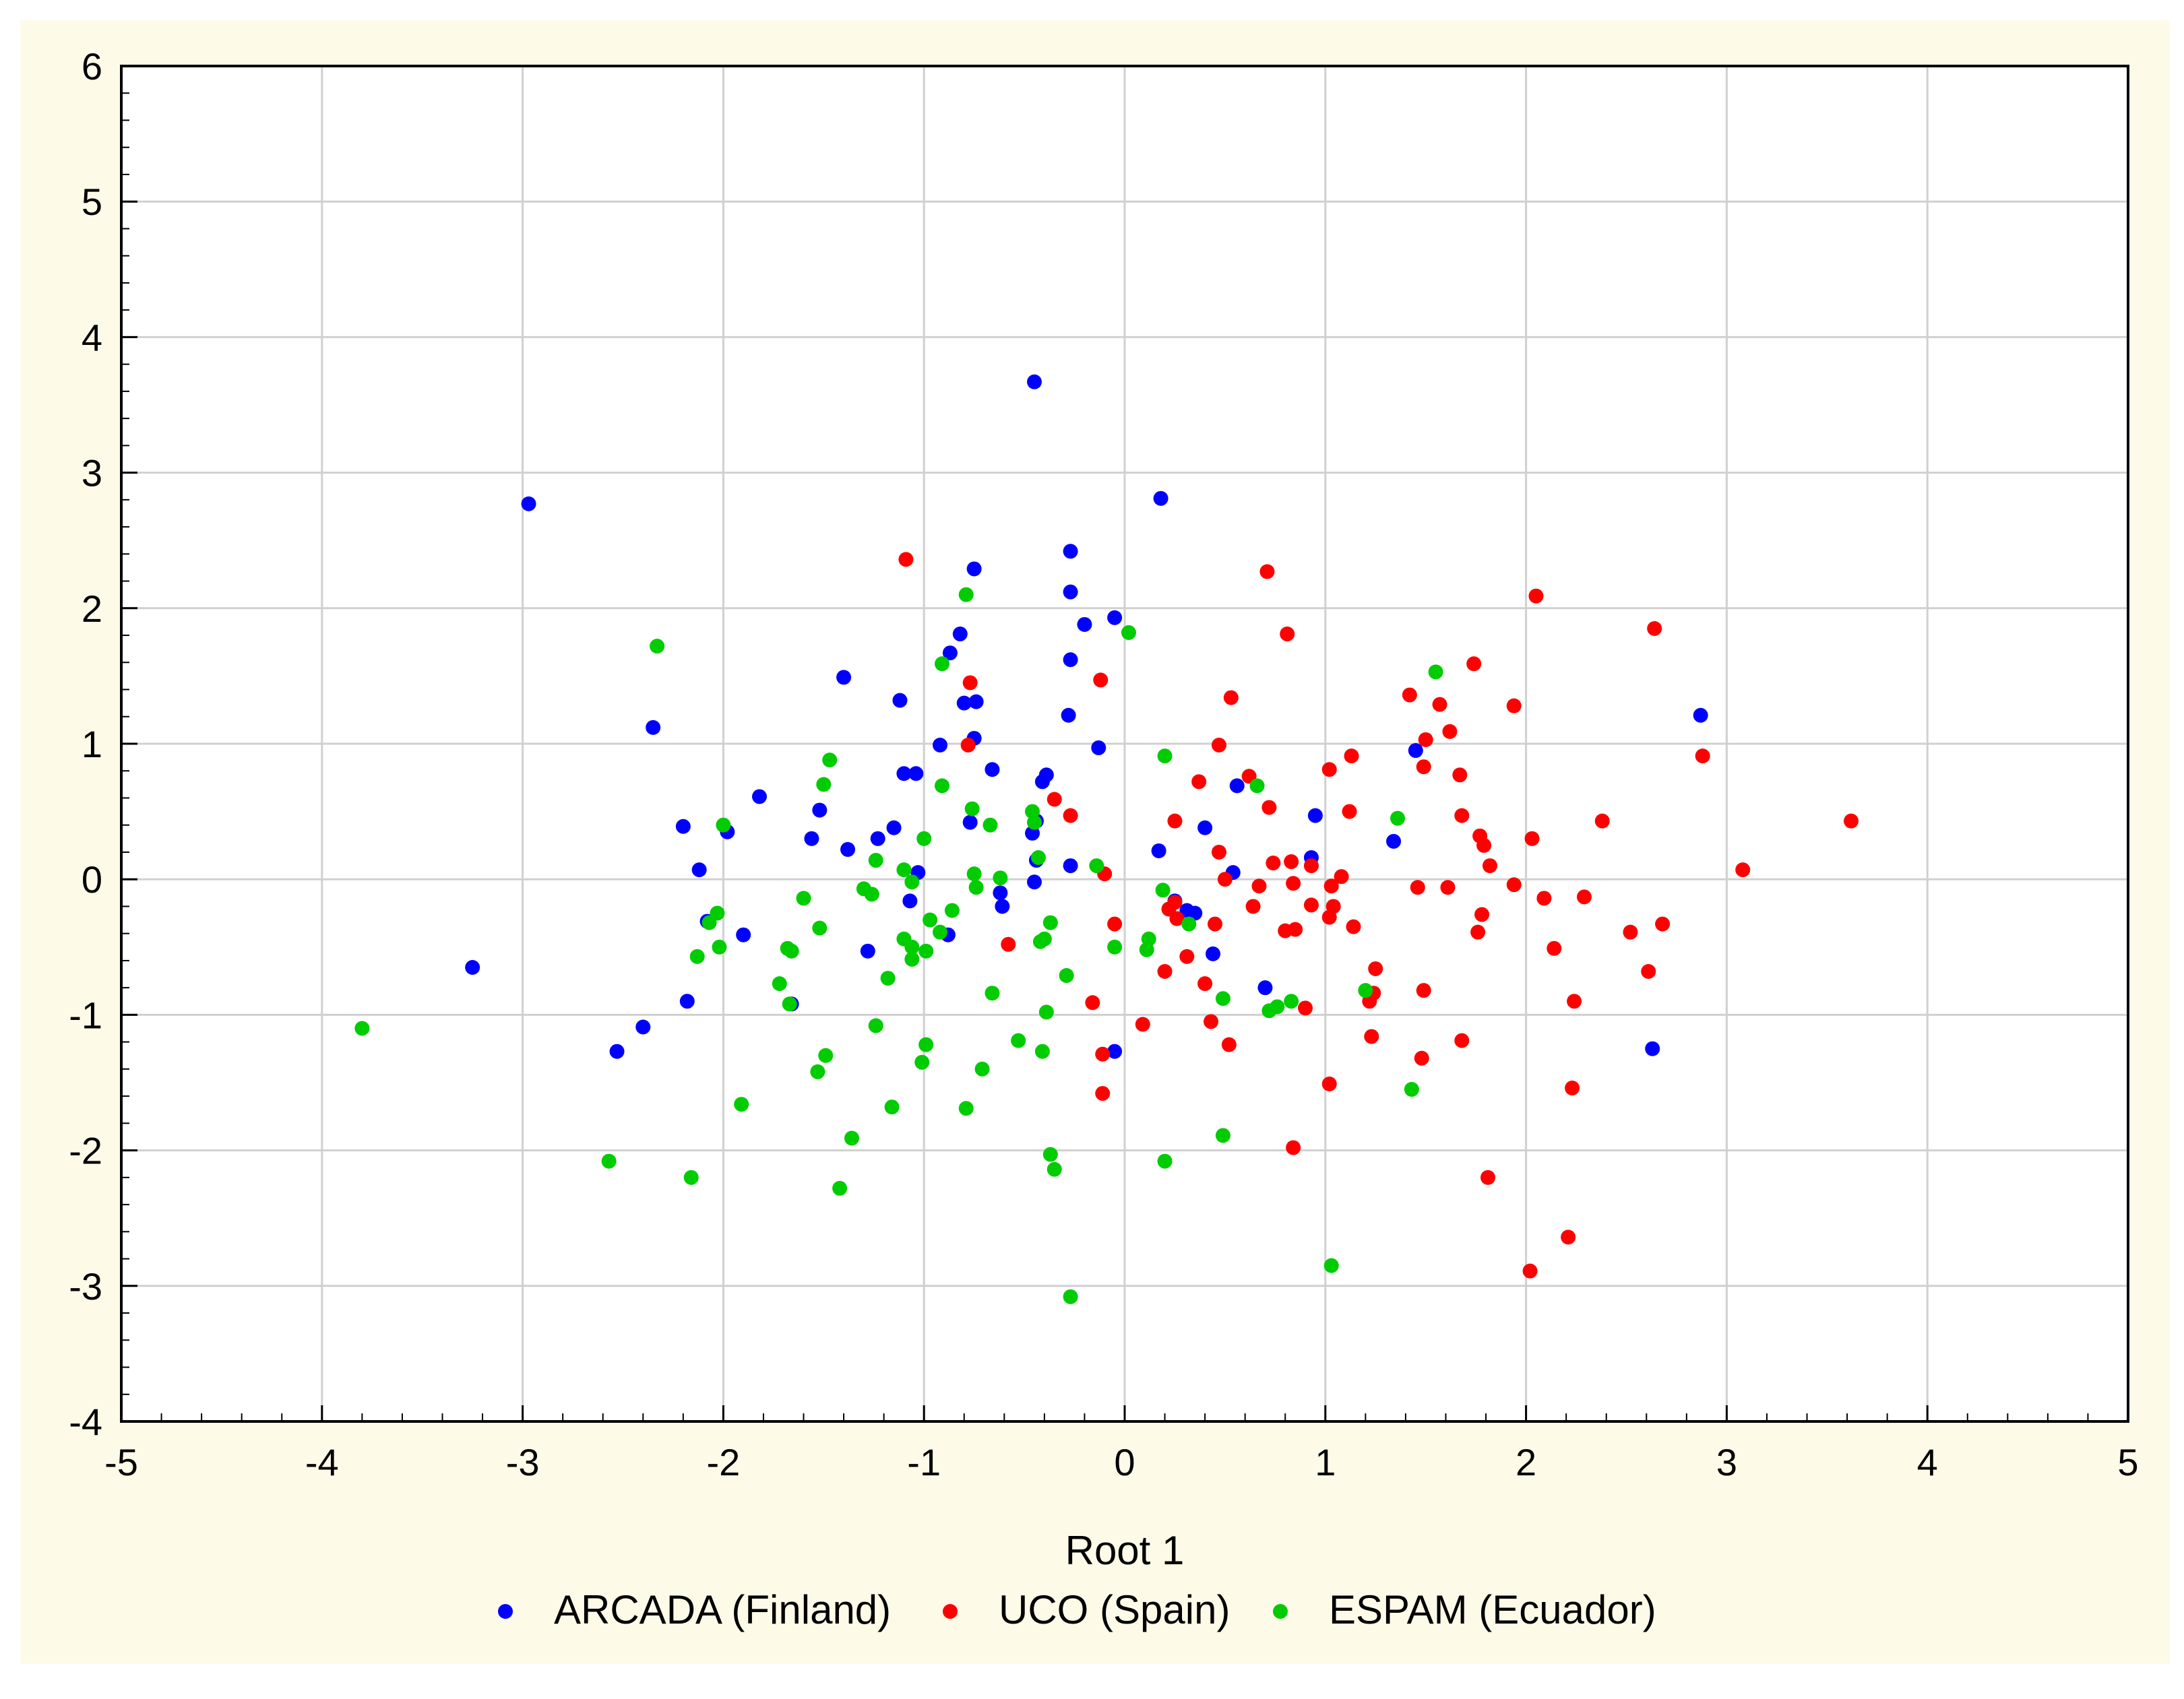 This screenshot has width=2184, height=1699. What do you see at coordinates (1726, 1462) in the screenshot?
I see `x-tick-label: 3` at bounding box center [1726, 1462].